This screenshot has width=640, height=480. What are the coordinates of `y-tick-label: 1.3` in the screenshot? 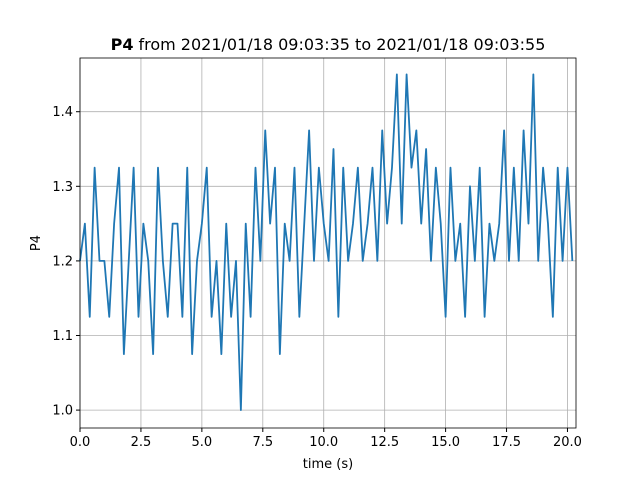 It's located at (62, 187).